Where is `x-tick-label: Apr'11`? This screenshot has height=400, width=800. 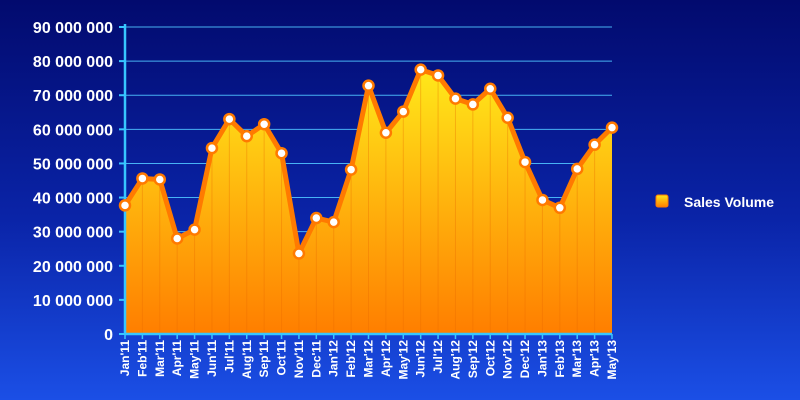
x-tick-label: Apr'11 is located at coordinates (177, 358).